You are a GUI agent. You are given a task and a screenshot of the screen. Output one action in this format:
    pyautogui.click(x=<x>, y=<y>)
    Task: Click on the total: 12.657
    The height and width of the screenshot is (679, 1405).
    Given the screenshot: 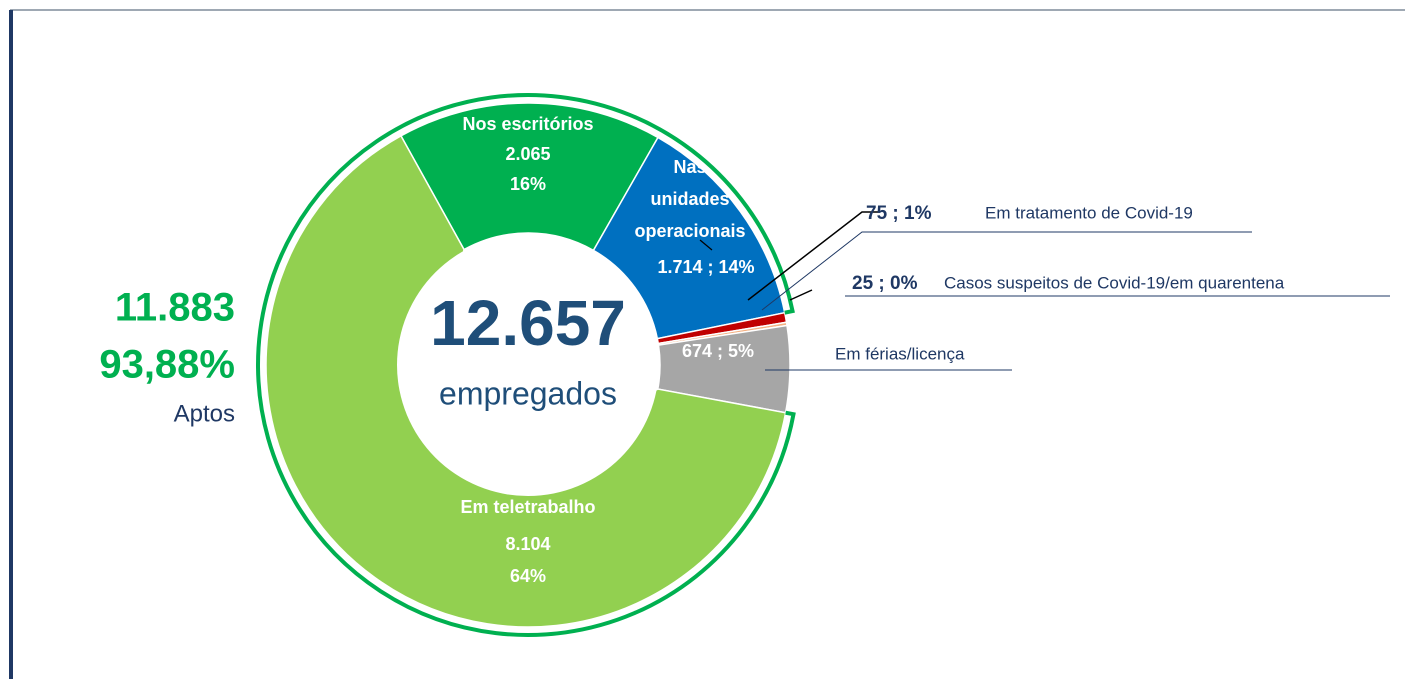 What is the action you would take?
    pyautogui.click(x=528, y=323)
    